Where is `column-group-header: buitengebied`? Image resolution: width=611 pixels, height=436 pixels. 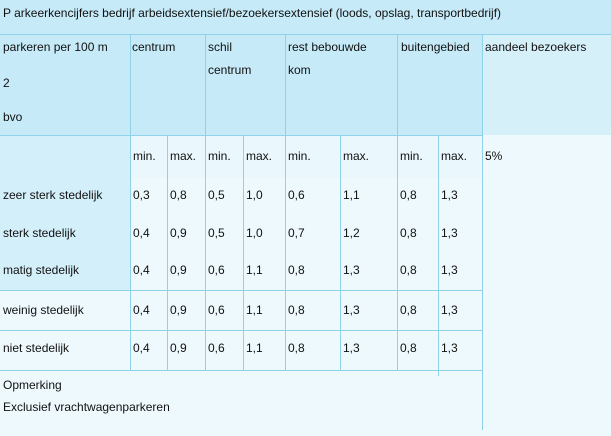
column-group-header: buitengebied is located at coordinates (435, 47).